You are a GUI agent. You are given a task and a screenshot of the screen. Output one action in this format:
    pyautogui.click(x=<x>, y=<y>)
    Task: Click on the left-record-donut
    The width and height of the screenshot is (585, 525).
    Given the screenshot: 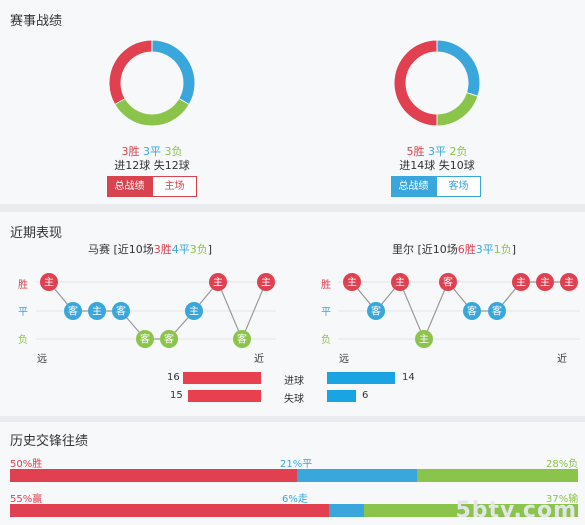 What is the action you would take?
    pyautogui.click(x=152, y=83)
    